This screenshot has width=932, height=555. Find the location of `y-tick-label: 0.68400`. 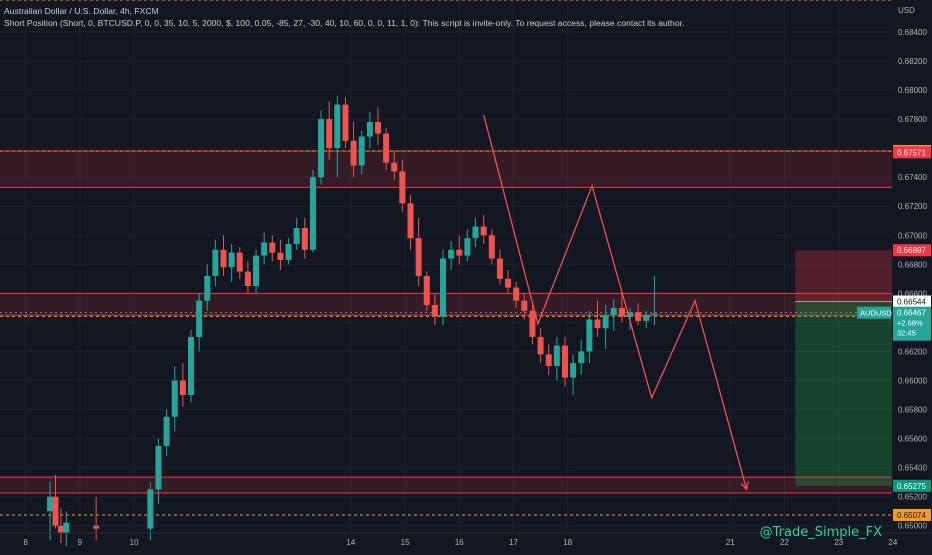

y-tick-label: 0.68400 is located at coordinates (912, 32).